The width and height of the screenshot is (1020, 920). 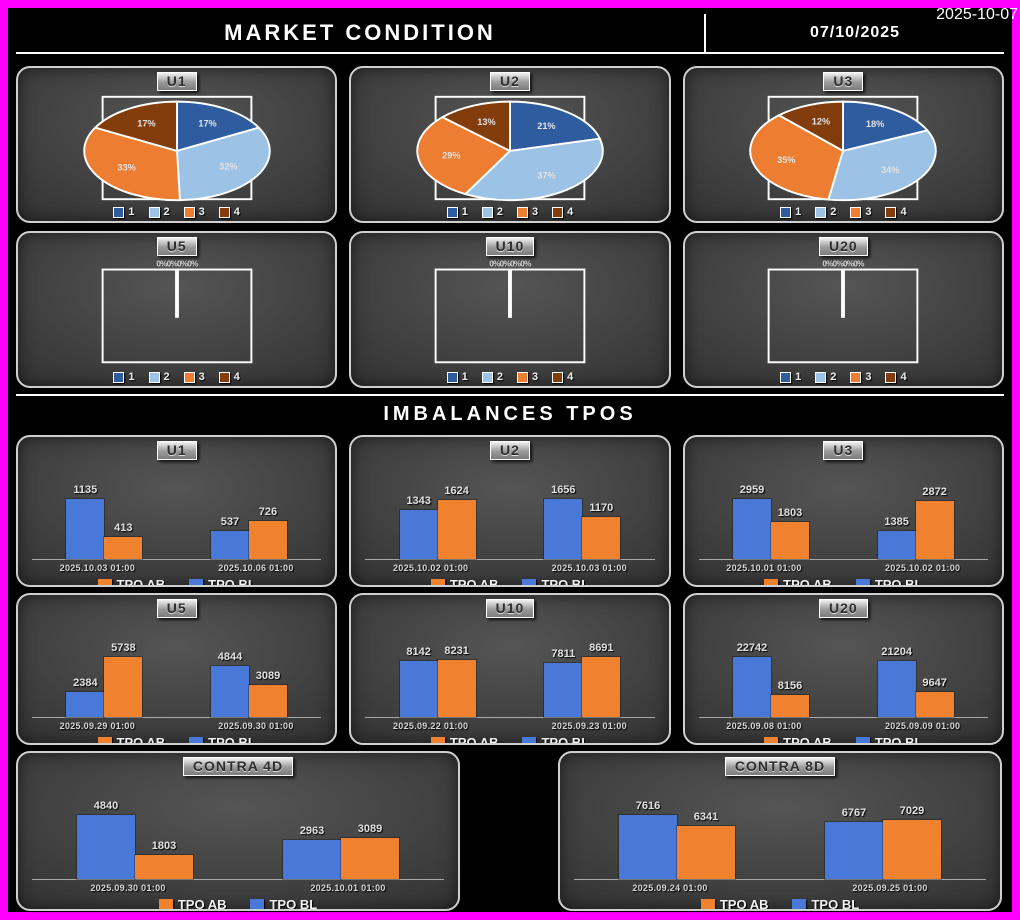 What do you see at coordinates (764, 726) in the screenshot?
I see `x-axis-label-1: 2025.09.08 01:00` at bounding box center [764, 726].